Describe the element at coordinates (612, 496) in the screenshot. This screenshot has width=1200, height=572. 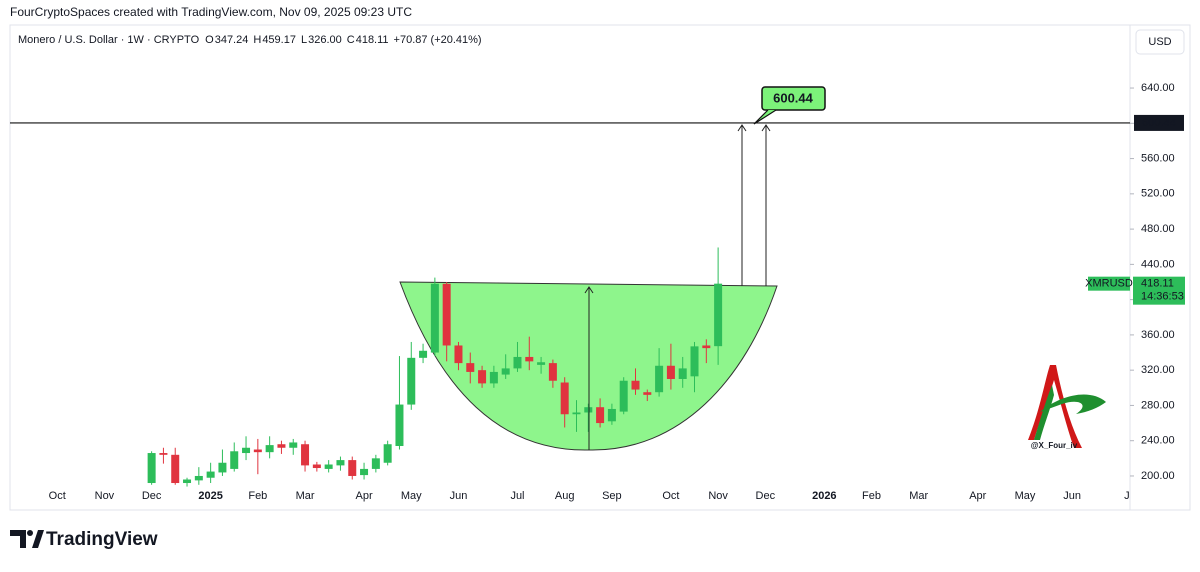
I see `x-tick-label: Sep` at that location.